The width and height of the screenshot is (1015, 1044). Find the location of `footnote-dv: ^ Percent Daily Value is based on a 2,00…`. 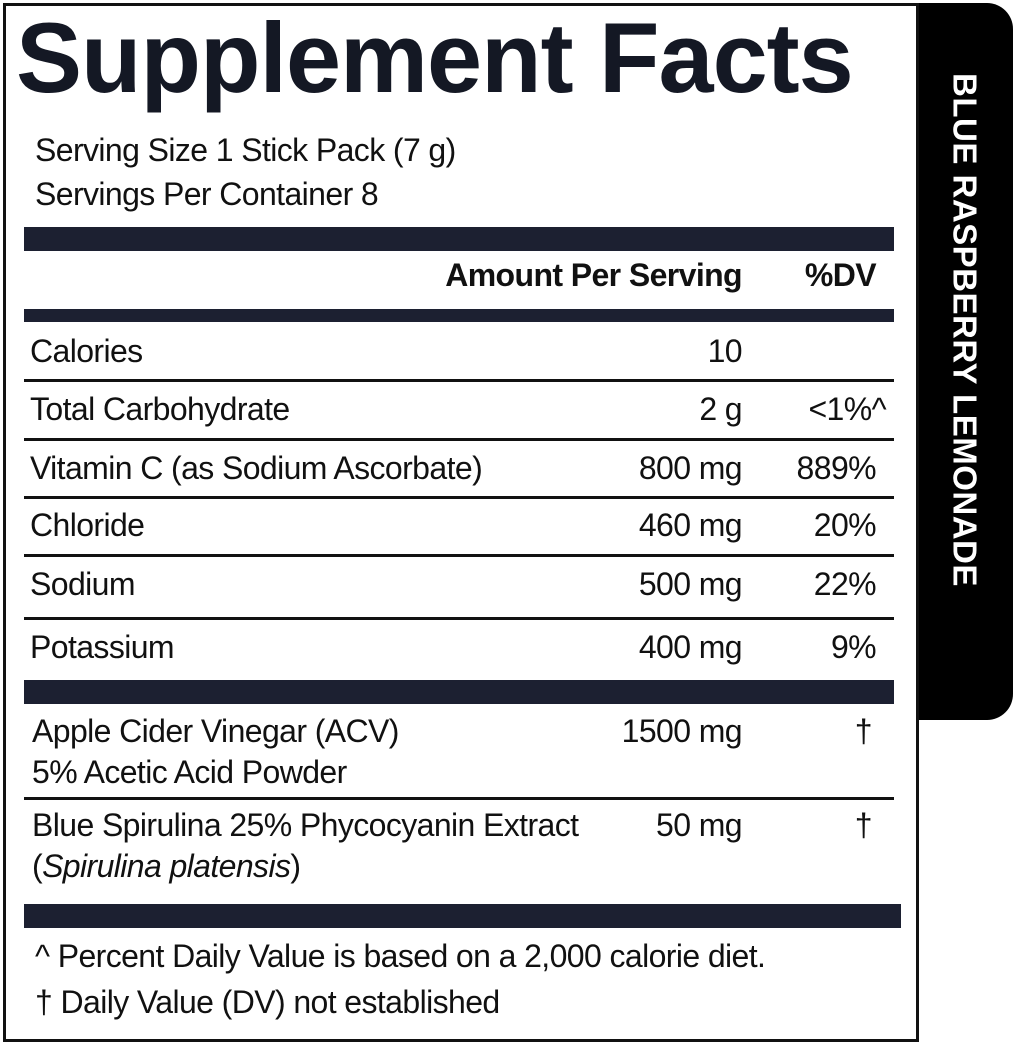

footnote-dv: ^ Percent Daily Value is based on a 2,00… is located at coordinates (400, 956).